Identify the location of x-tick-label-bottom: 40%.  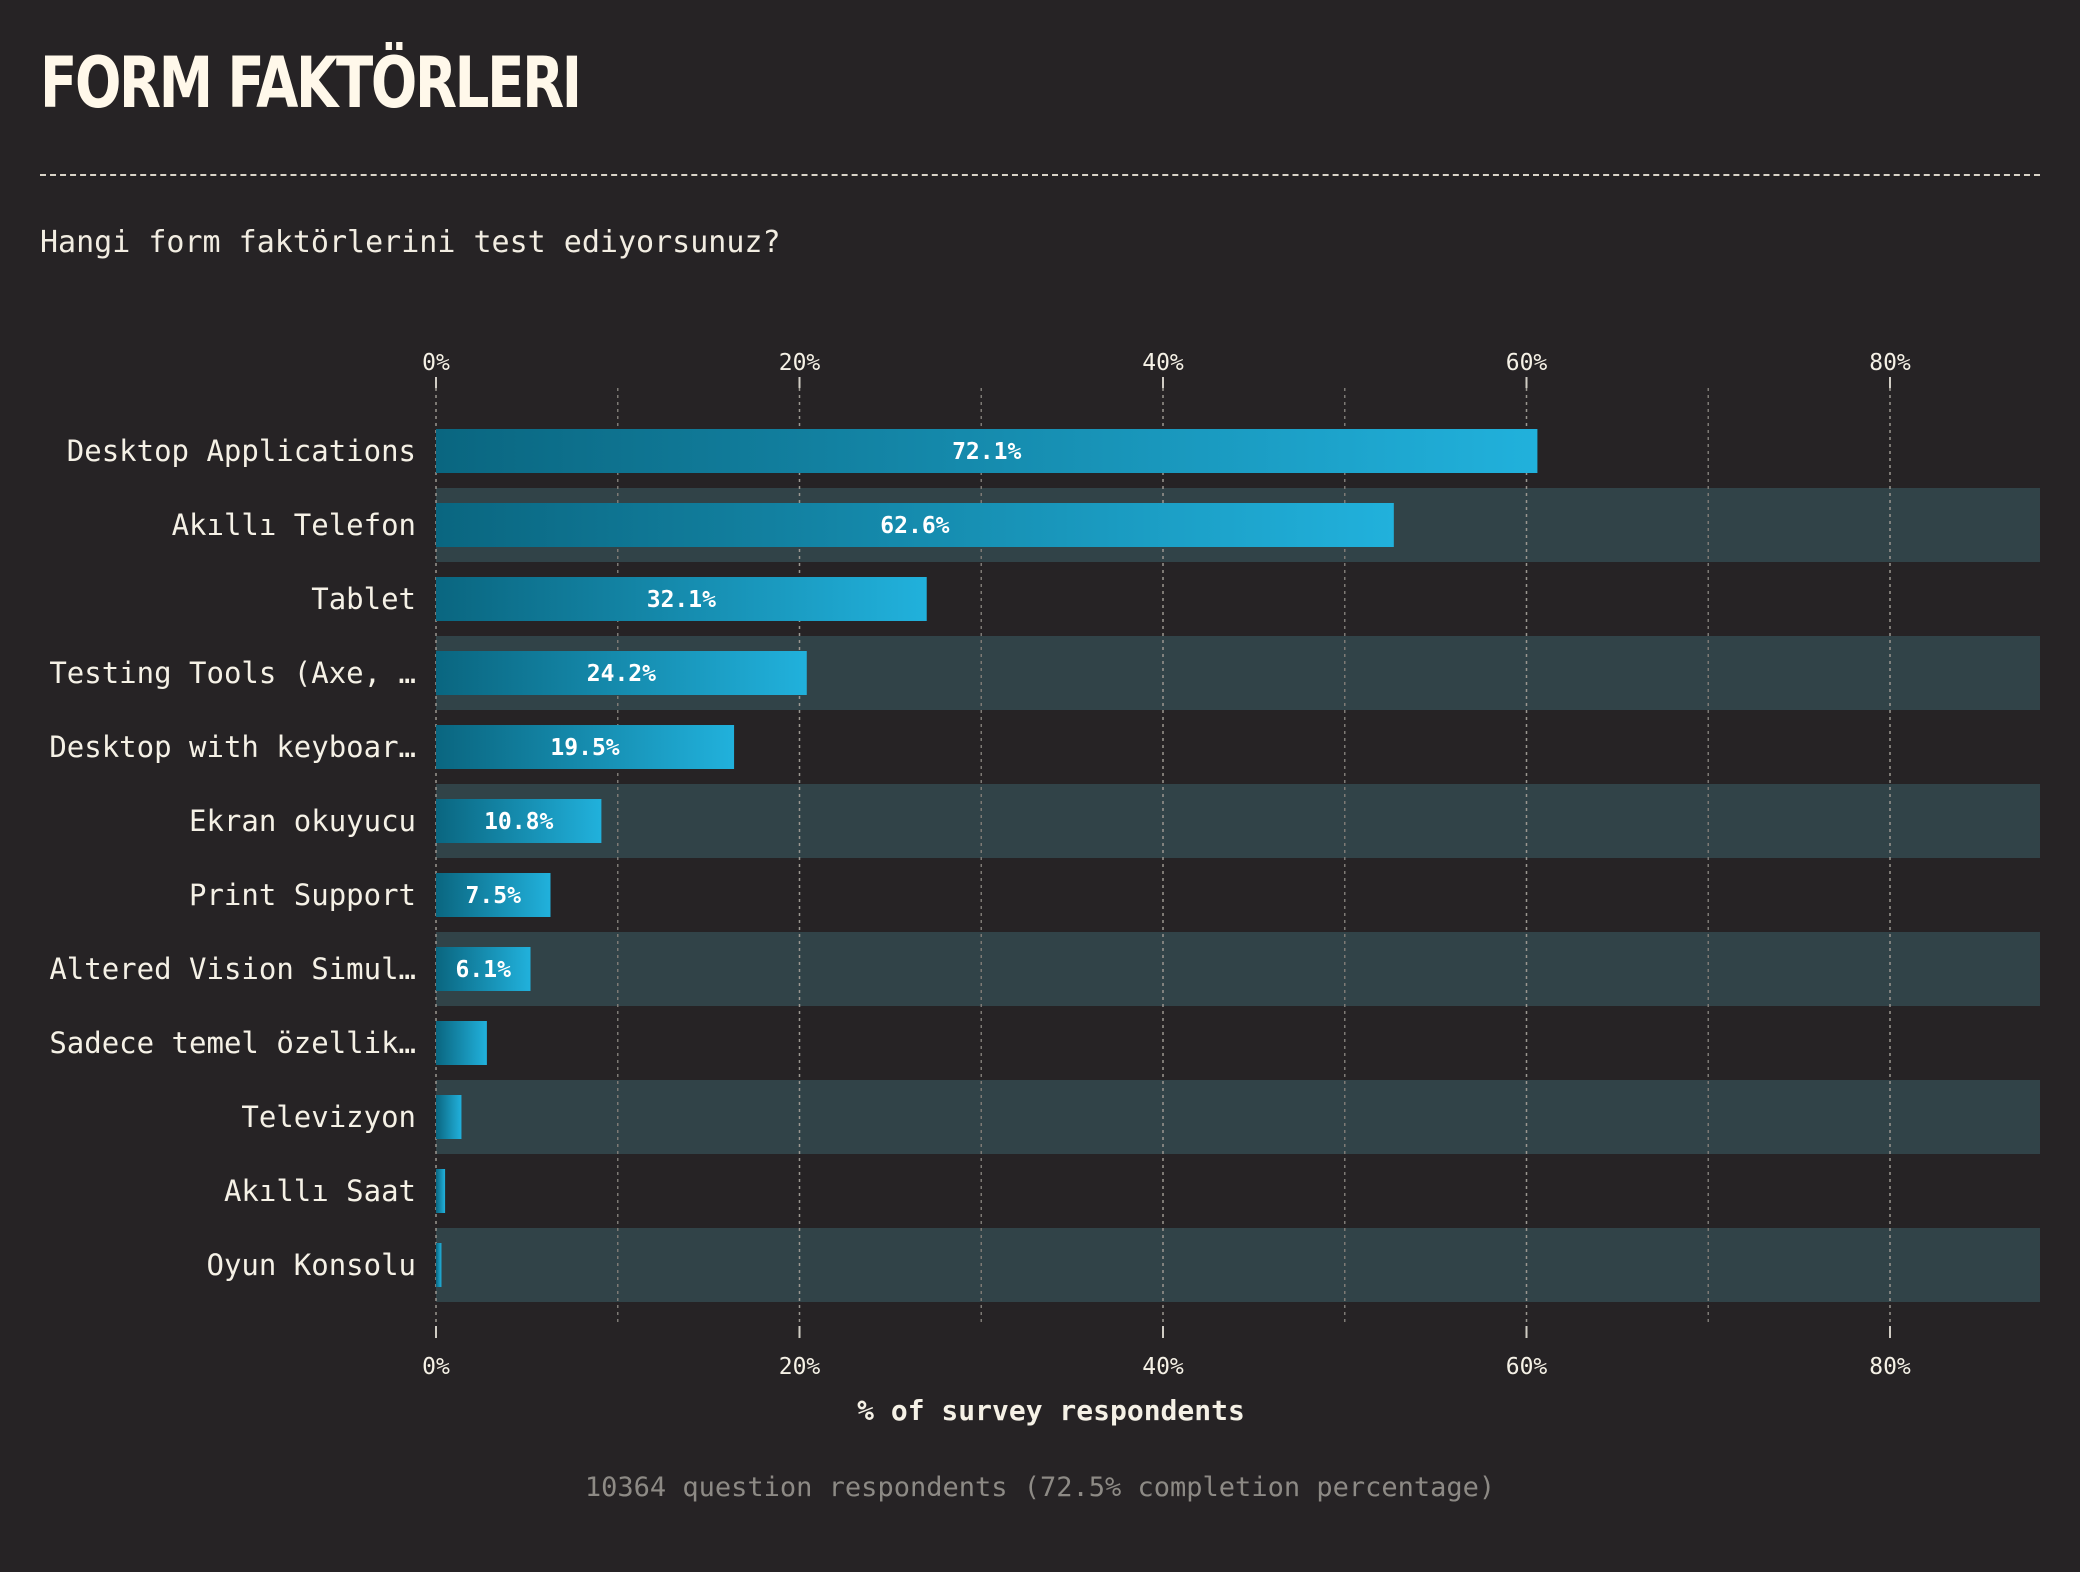
(1163, 1367).